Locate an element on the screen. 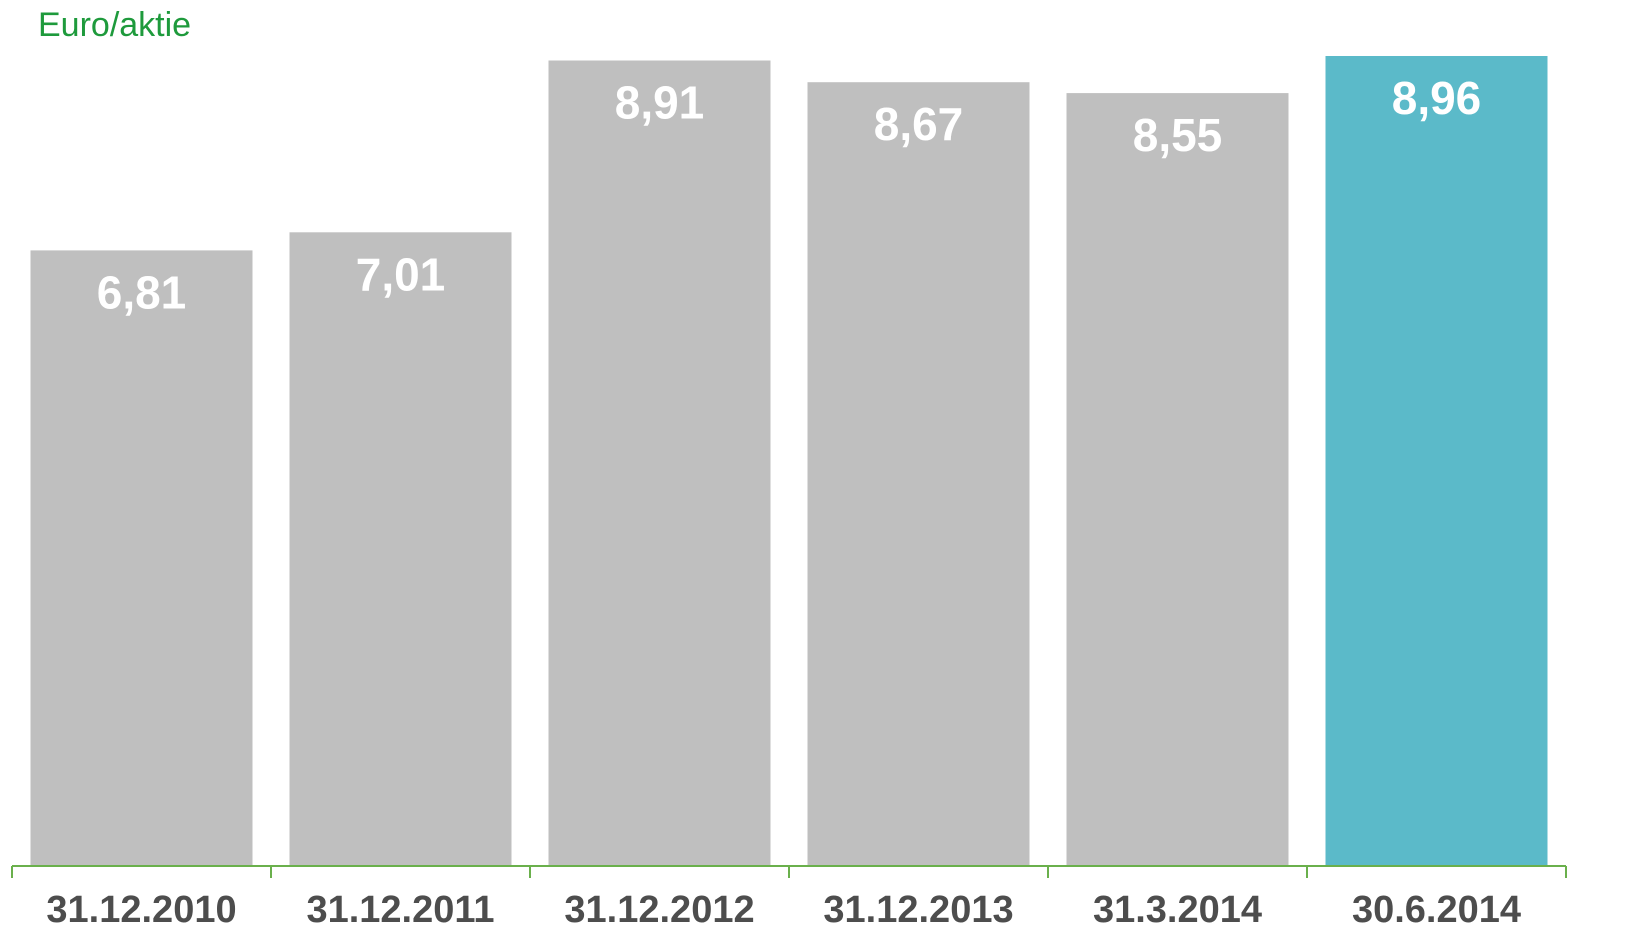 The image size is (1627, 929). x-tick-label-3: 31.12.2013 is located at coordinates (918, 909).